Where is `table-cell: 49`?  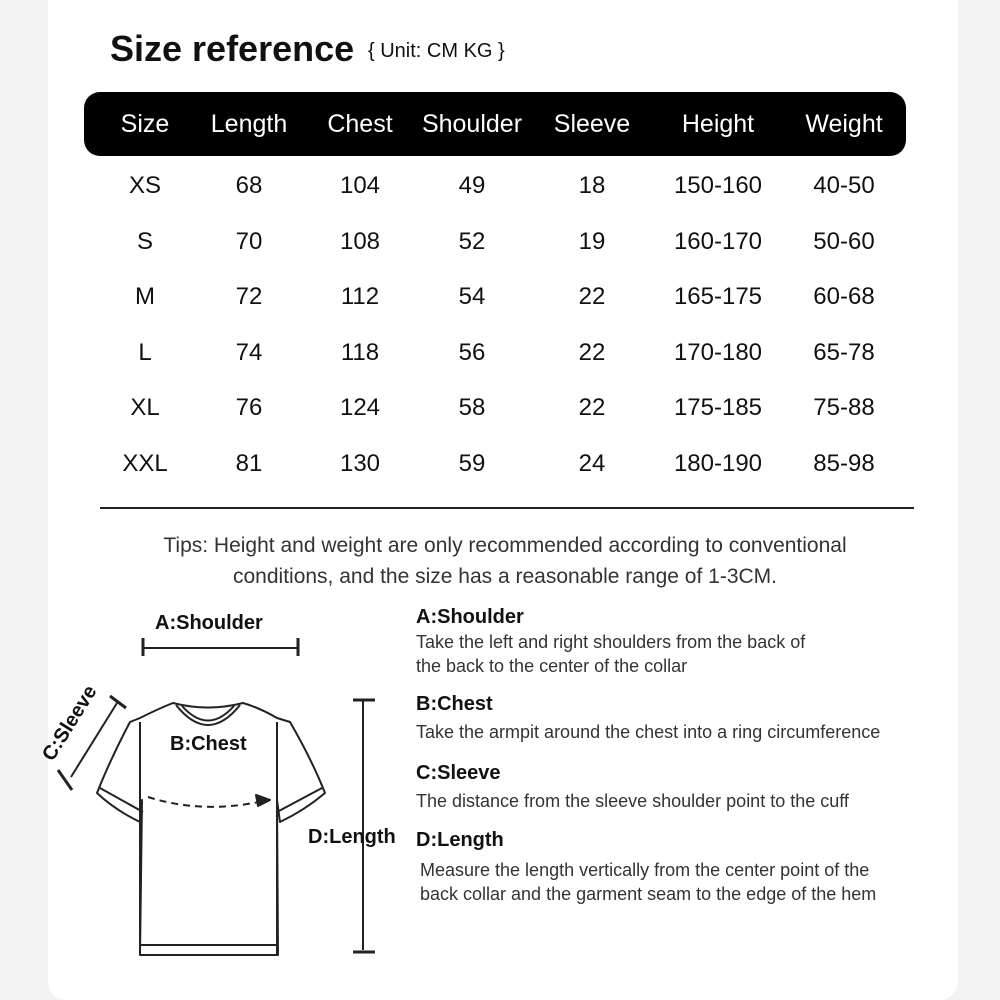 table-cell: 49 is located at coordinates (472, 185).